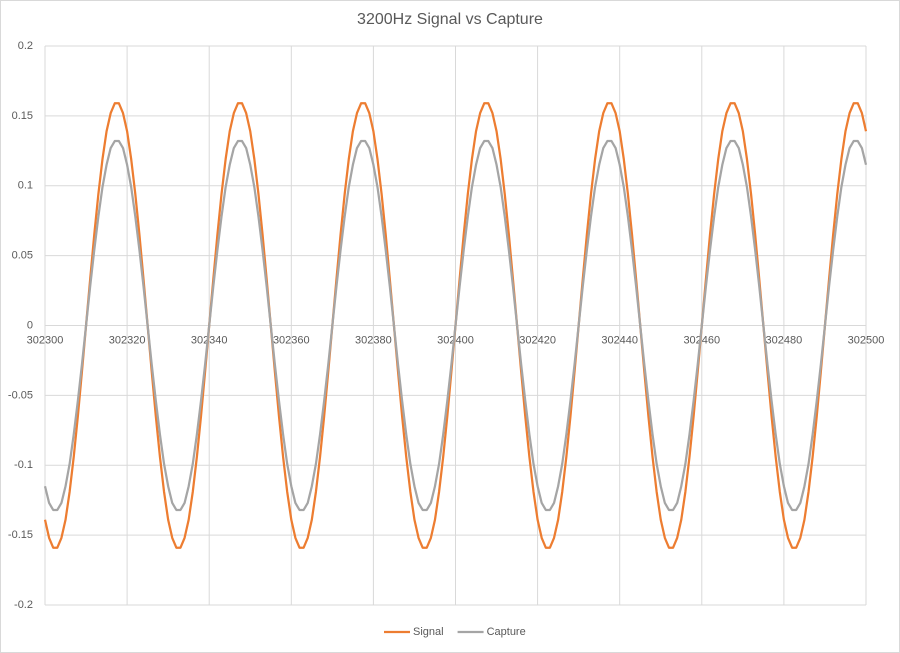 Image resolution: width=900 pixels, height=653 pixels. Describe the element at coordinates (455, 340) in the screenshot. I see `x-tick-label: 302400` at that location.